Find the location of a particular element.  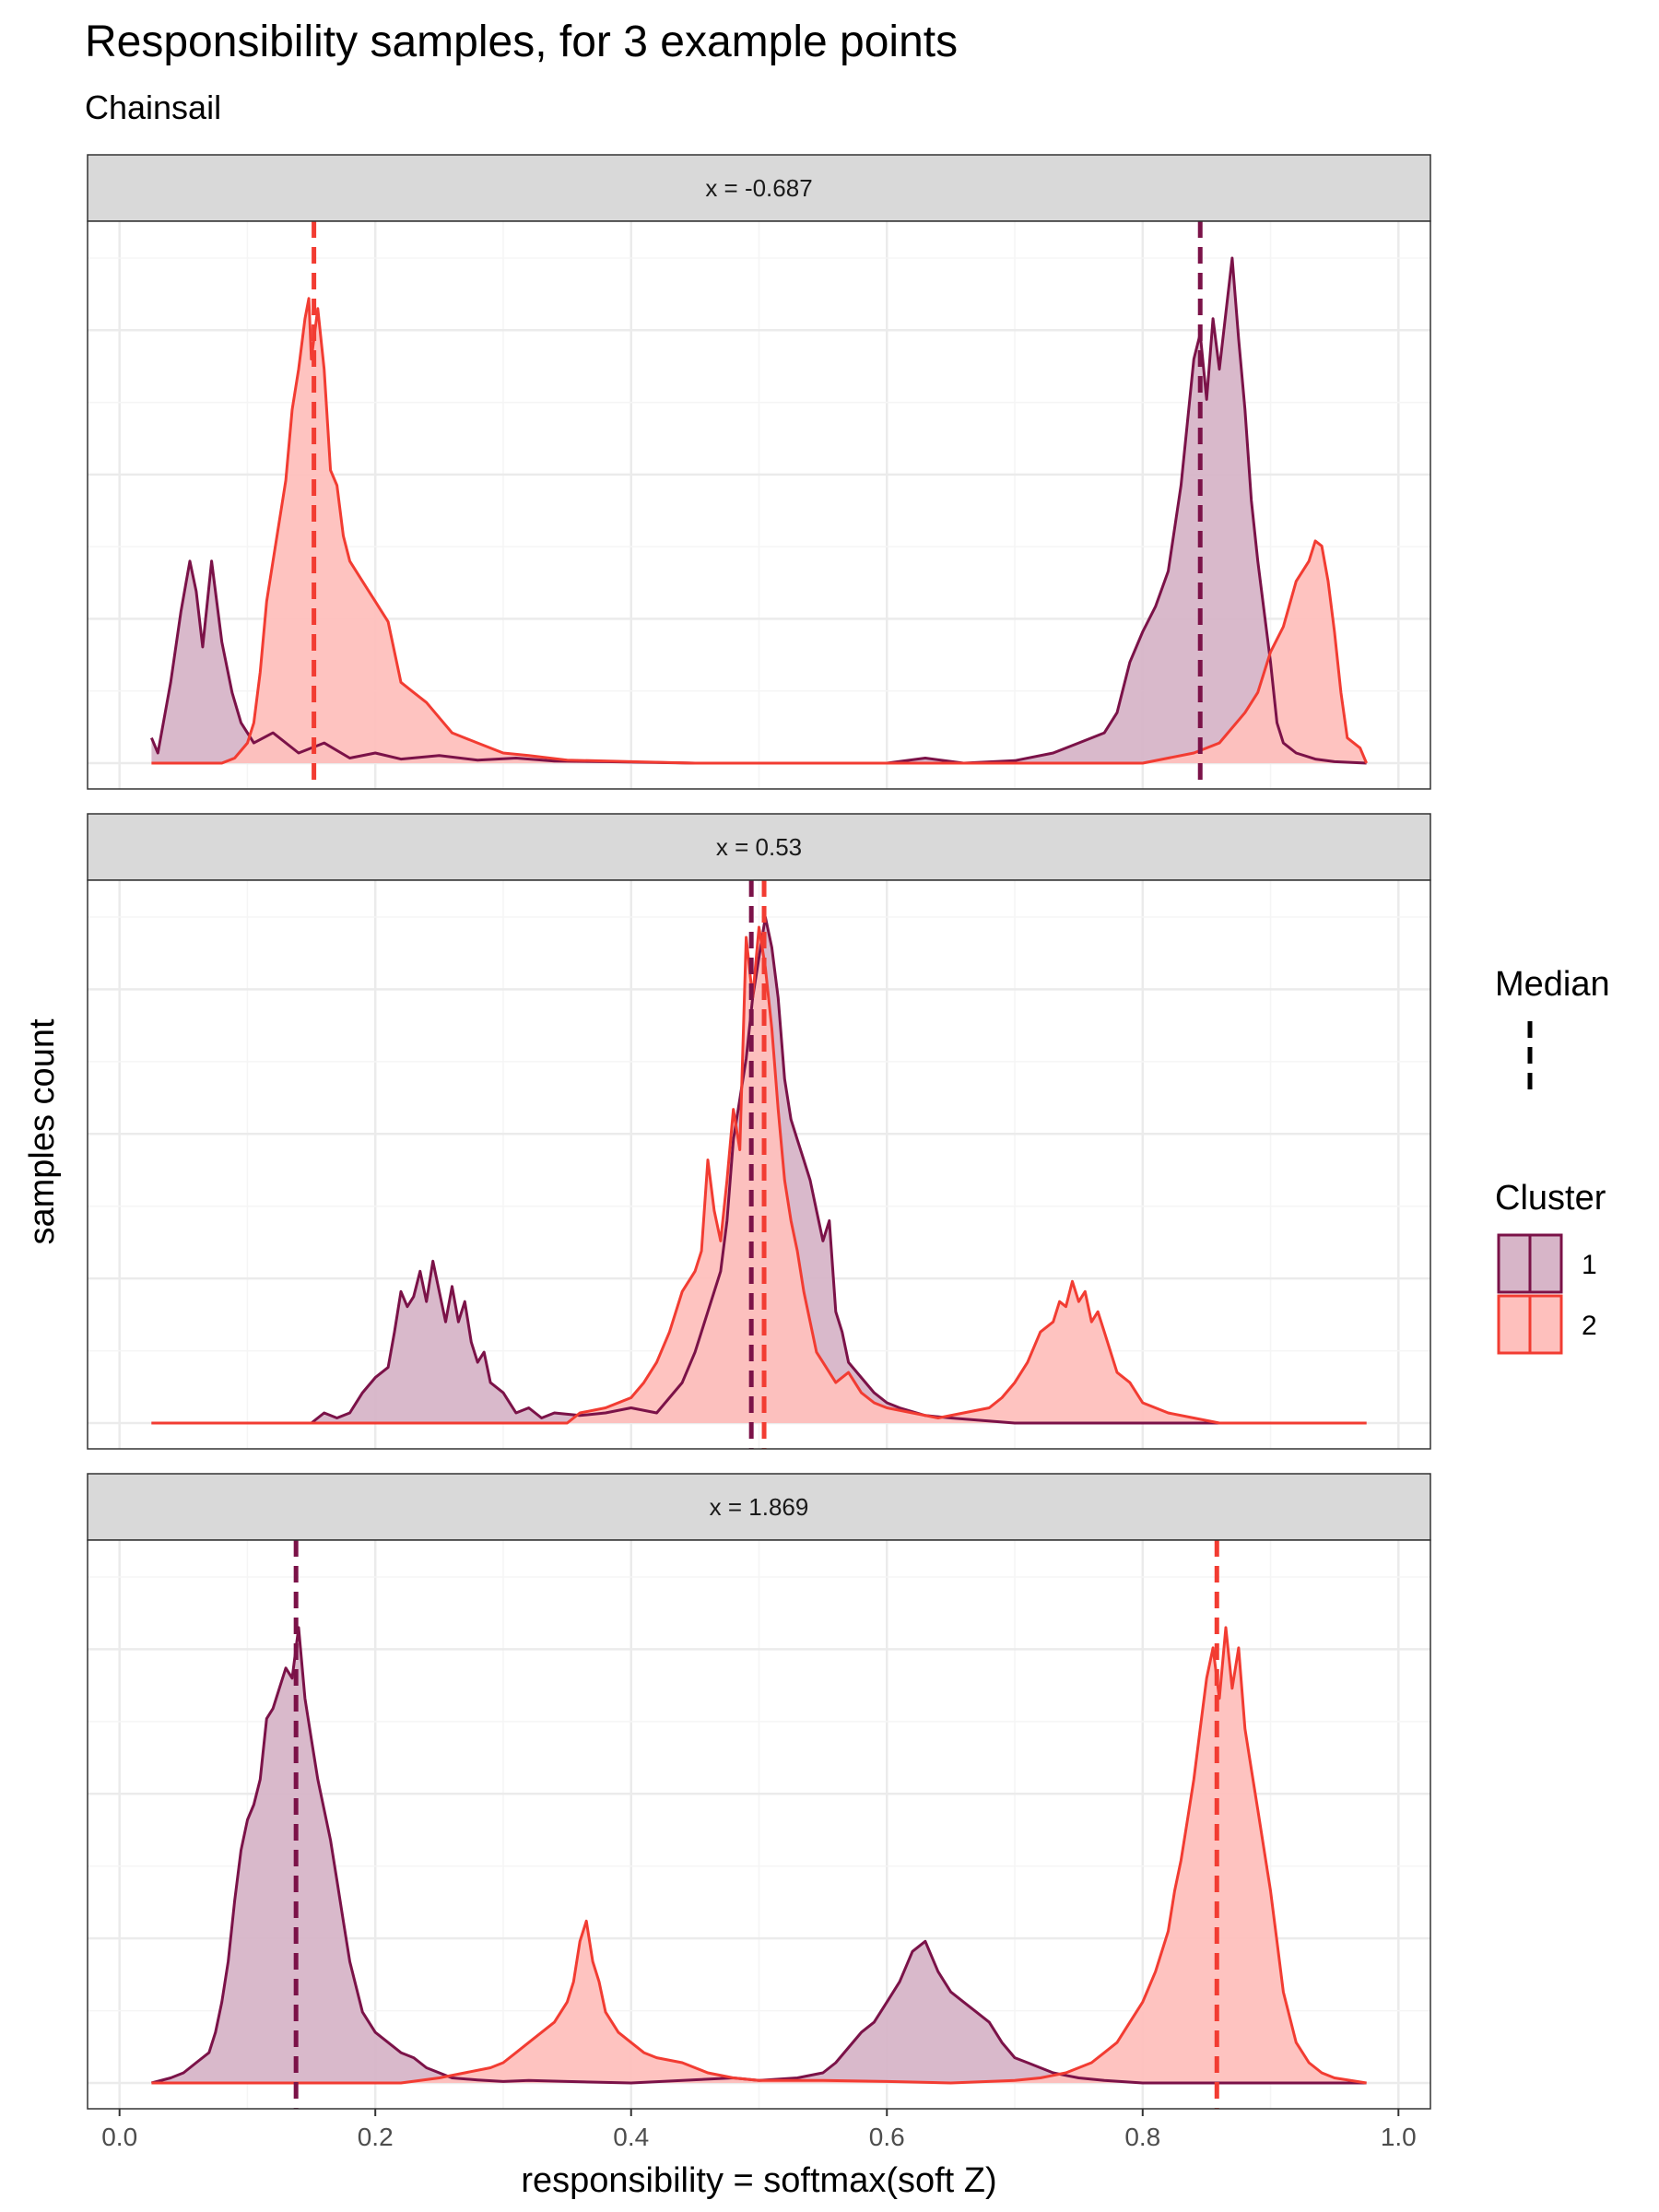

facet-strip-label: x = 1.869 is located at coordinates (759, 1507).